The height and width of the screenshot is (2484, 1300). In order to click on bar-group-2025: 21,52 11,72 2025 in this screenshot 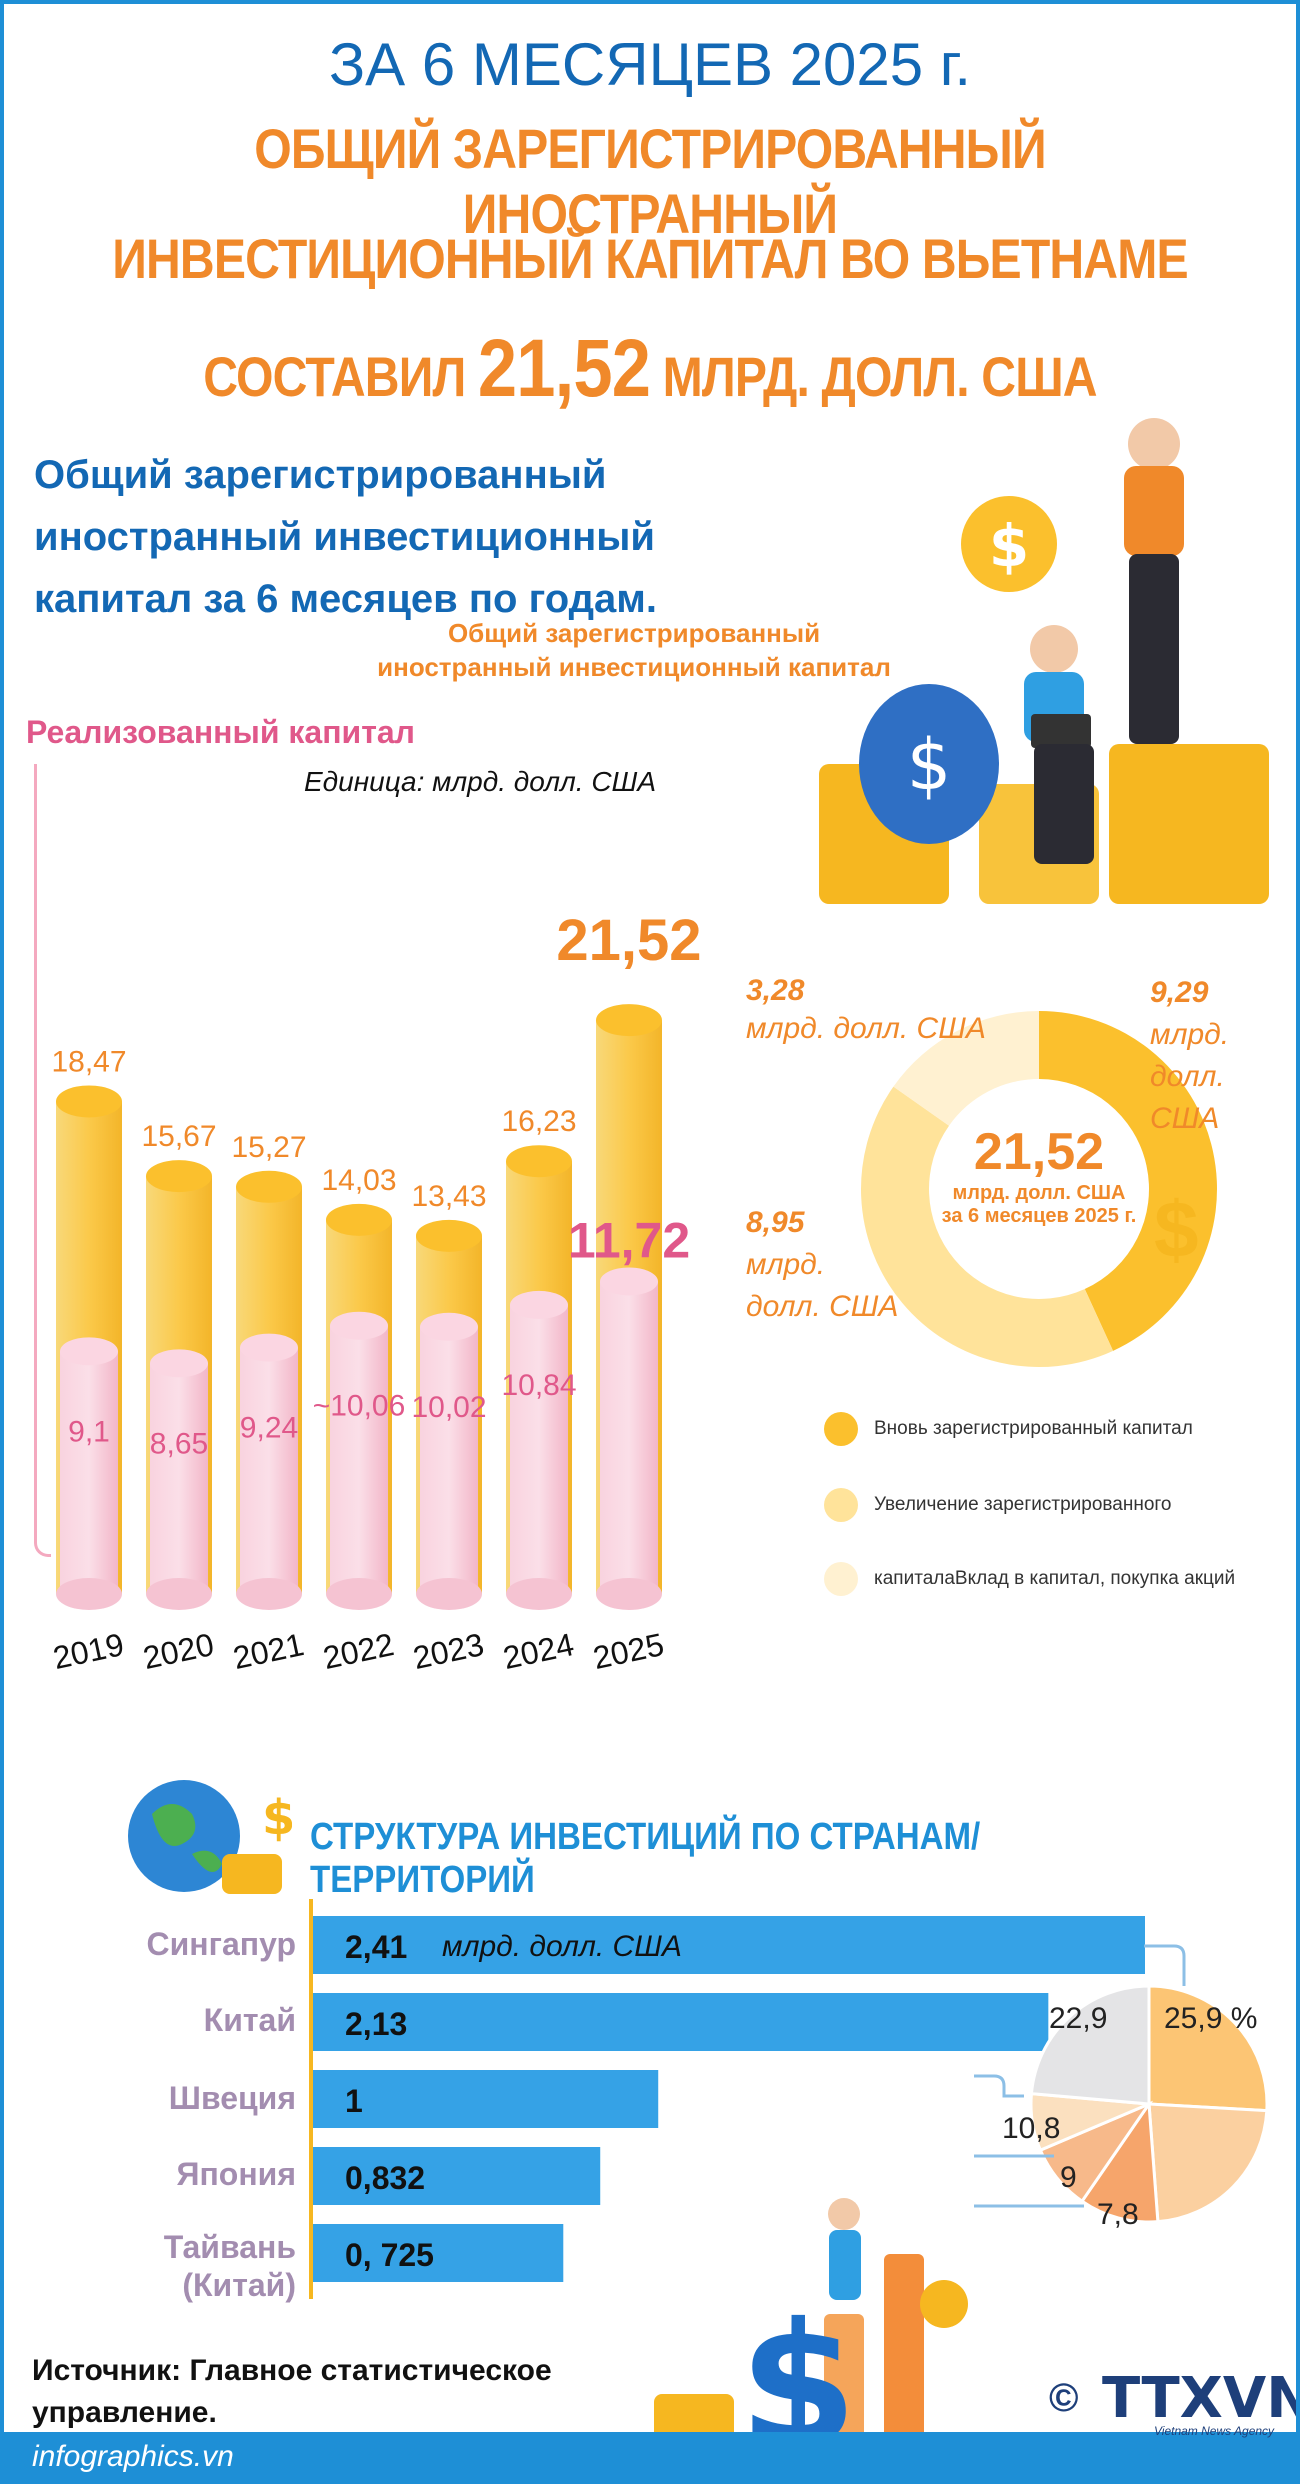, I will do `click(628, 1291)`.